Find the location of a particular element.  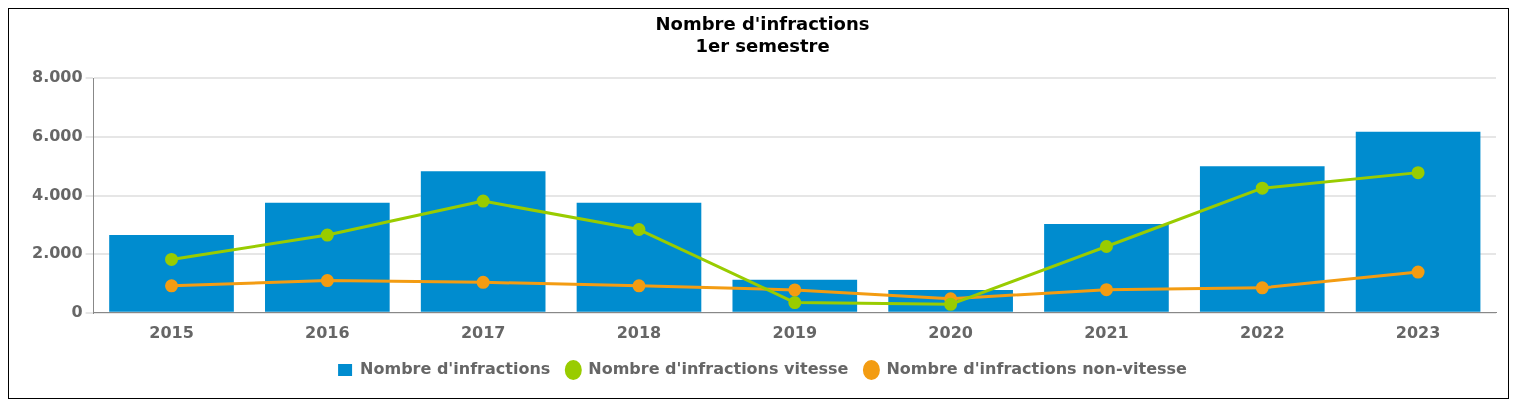

x-tick-label: 2022 is located at coordinates (1262, 332).